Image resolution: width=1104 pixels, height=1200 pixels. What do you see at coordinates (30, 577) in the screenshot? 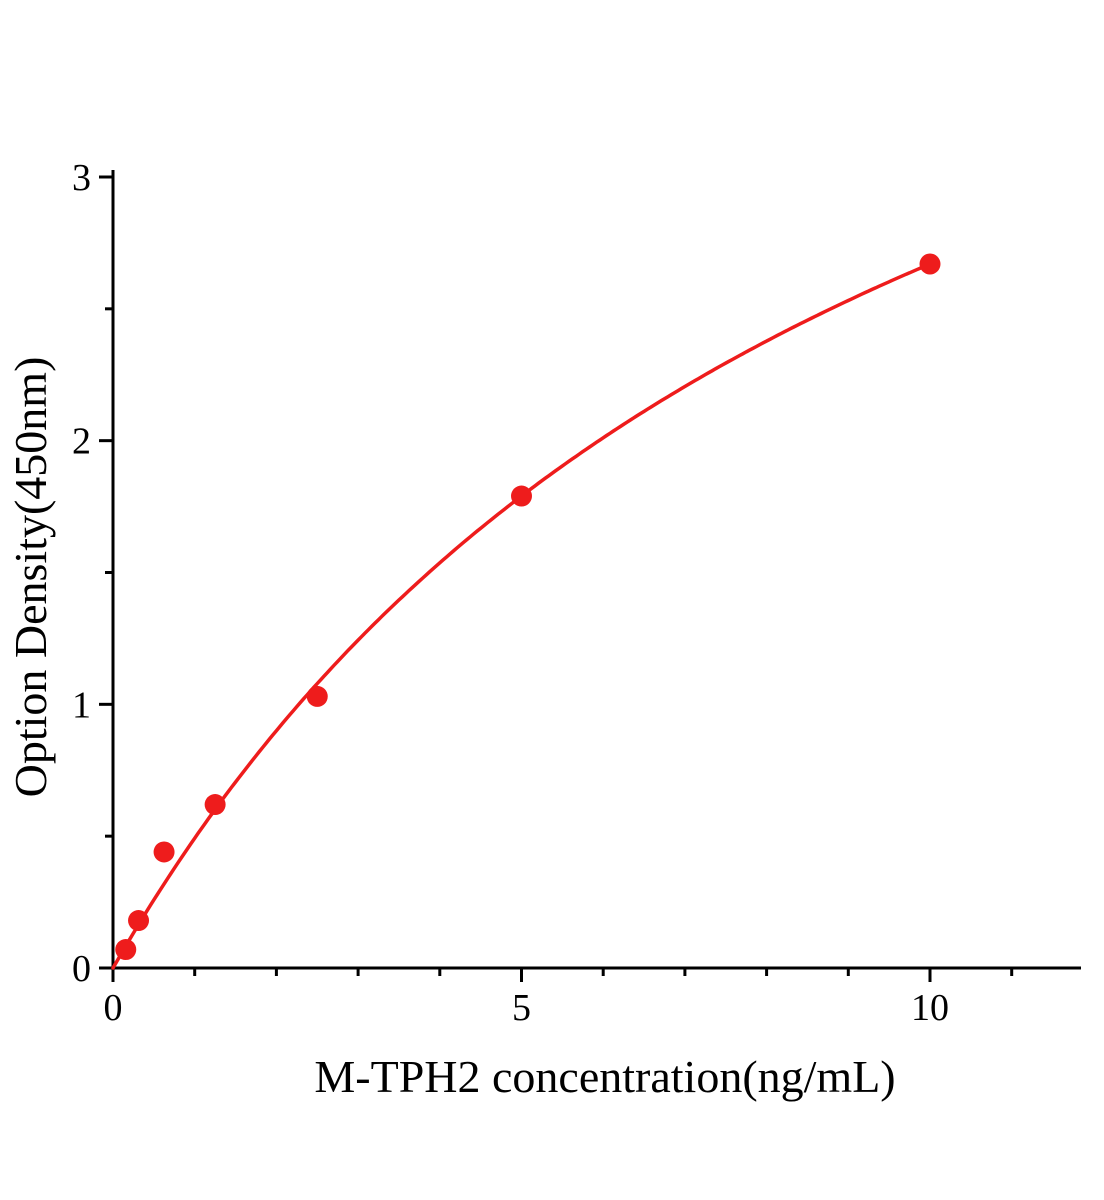
I see `y-axis-label: Option Density(450nm)` at bounding box center [30, 577].